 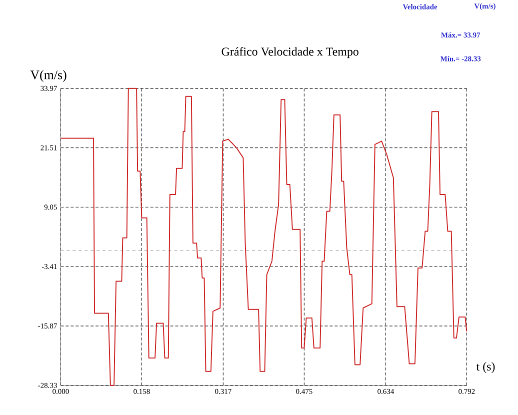 I want to click on chart-title: Gráfico Velocidade x Tempo, so click(x=290, y=52).